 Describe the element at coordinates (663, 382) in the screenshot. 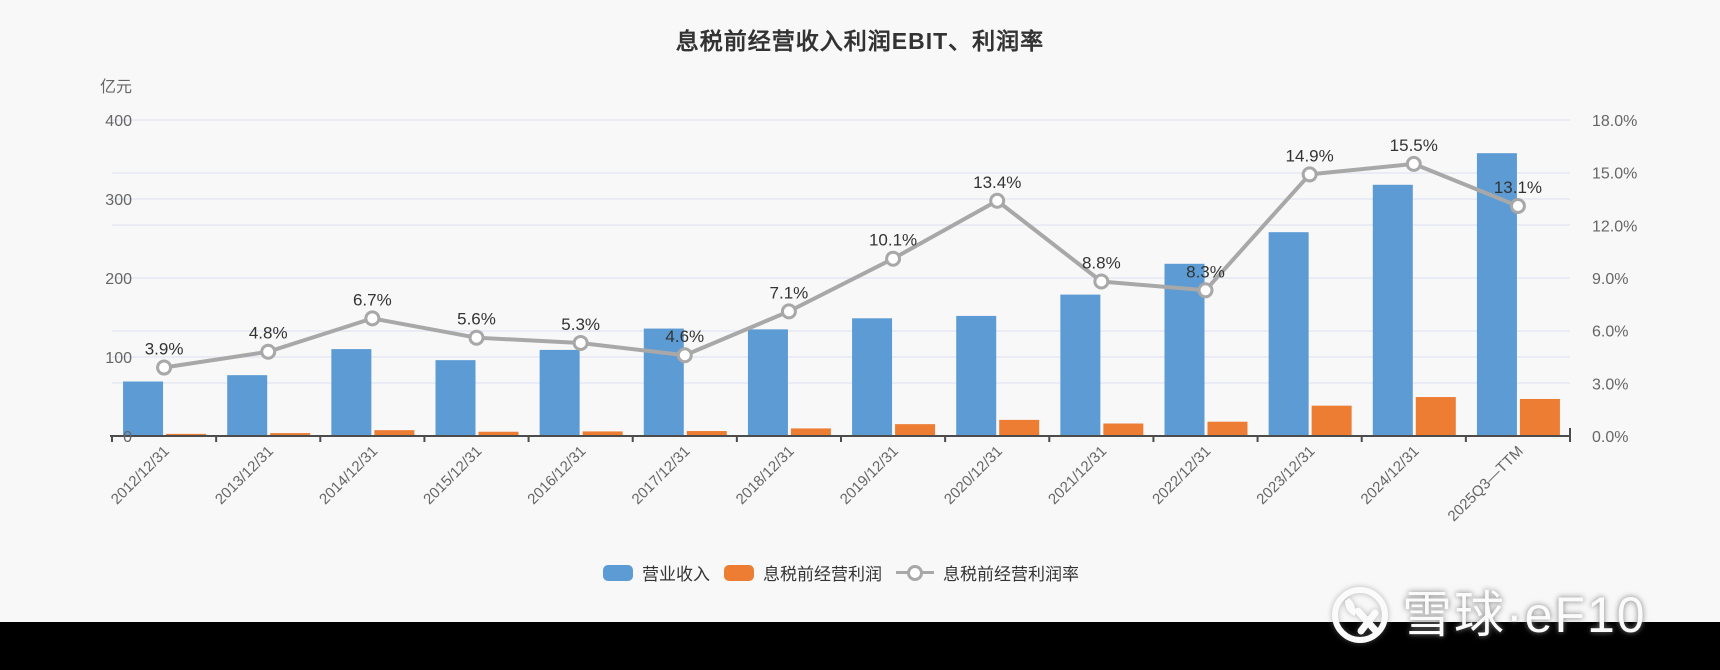

I see `bar-revenue-2017/12/31` at that location.